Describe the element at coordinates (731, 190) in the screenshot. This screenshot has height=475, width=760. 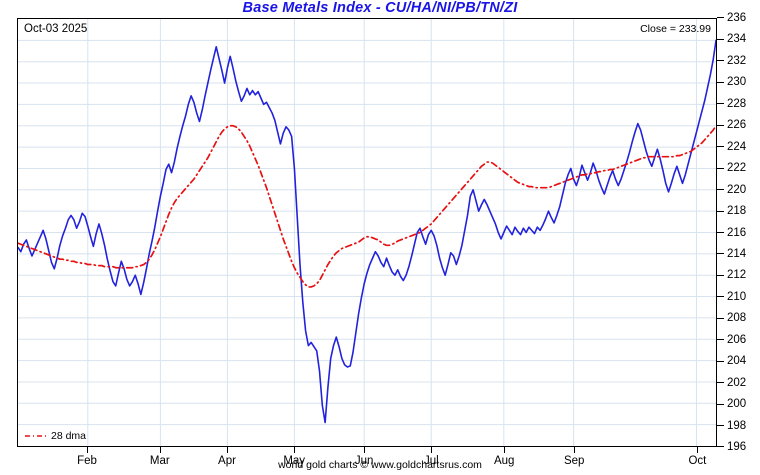
I see `y-axis-tick: 220` at that location.